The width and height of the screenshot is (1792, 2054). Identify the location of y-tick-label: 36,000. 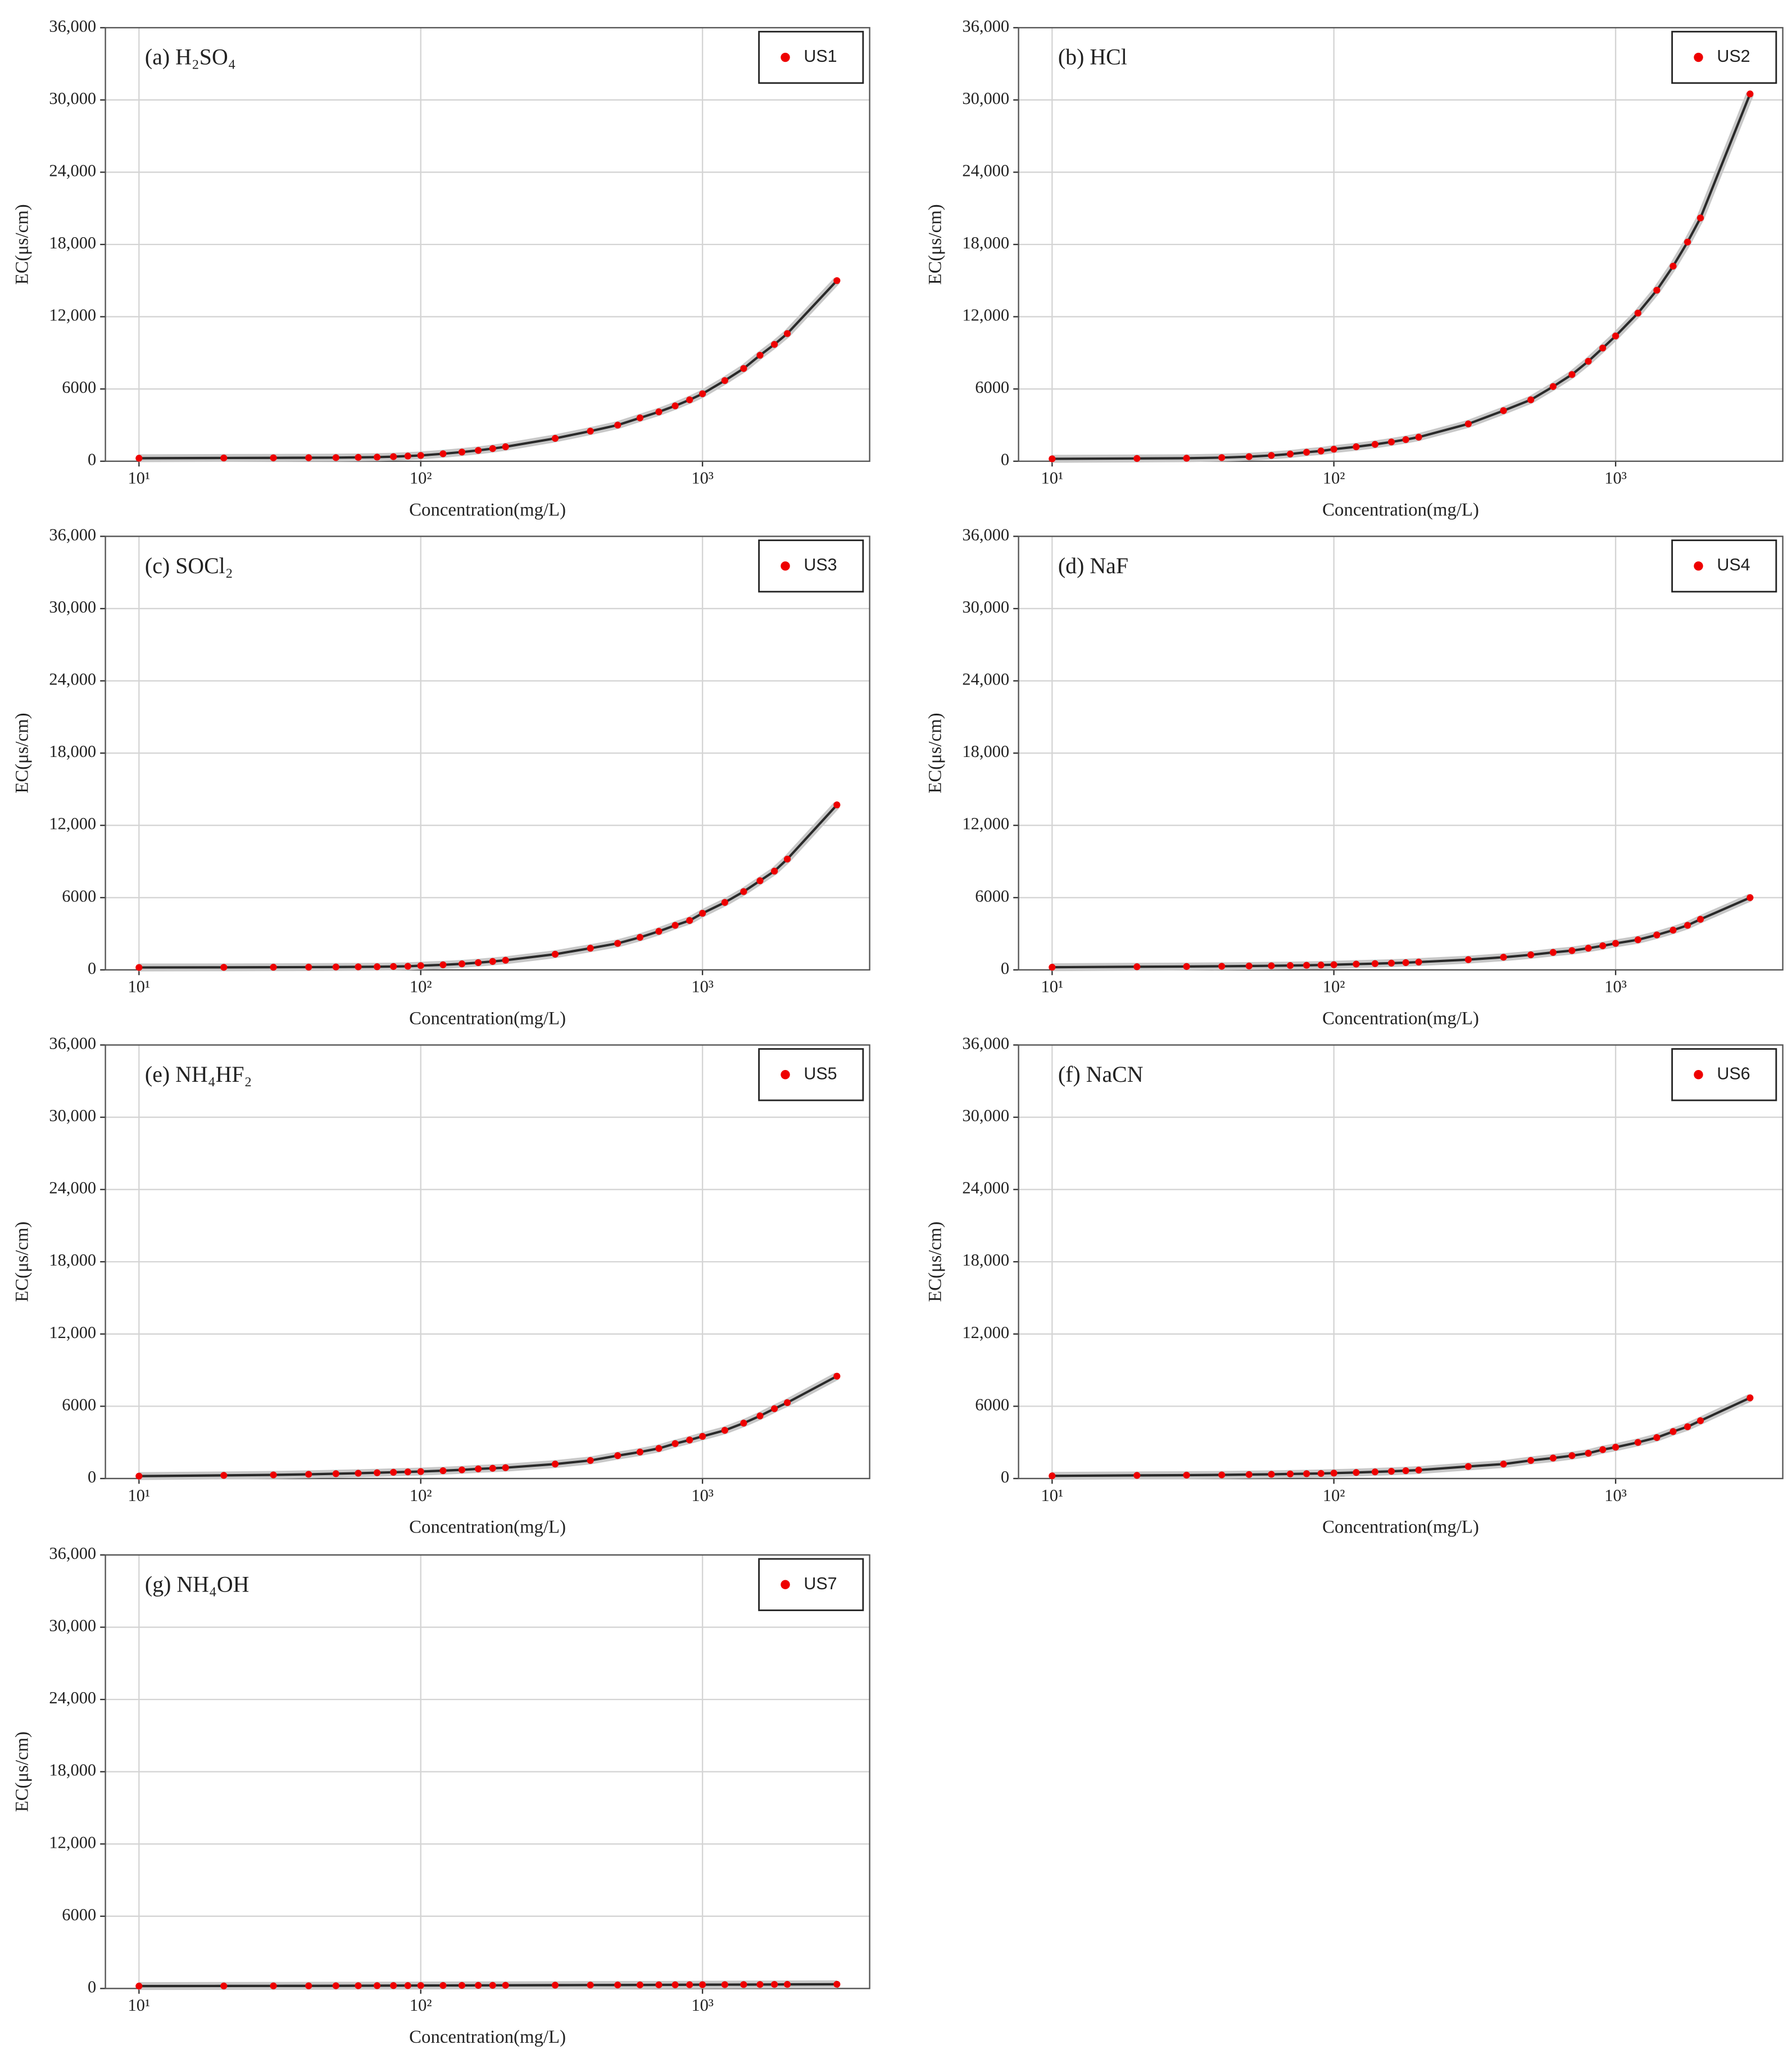
(985, 534).